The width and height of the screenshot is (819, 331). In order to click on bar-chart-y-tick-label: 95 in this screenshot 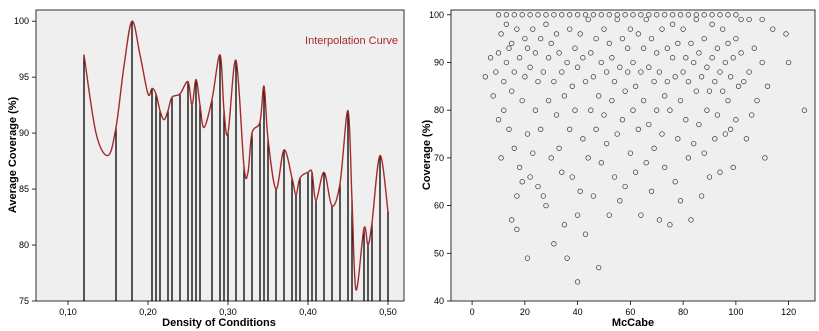, I will do `click(24, 77)`.